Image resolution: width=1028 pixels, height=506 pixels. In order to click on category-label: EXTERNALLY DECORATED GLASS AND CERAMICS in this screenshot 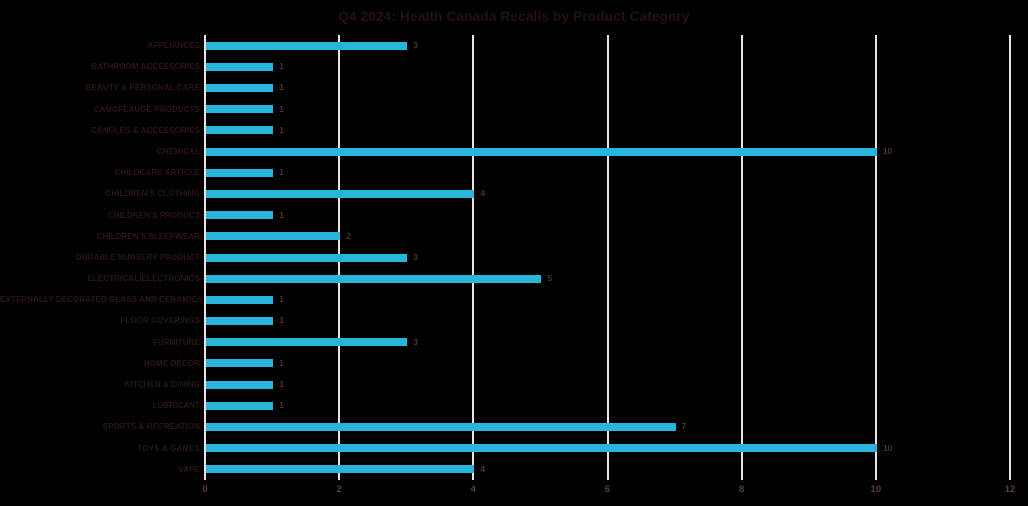, I will do `click(101, 300)`.